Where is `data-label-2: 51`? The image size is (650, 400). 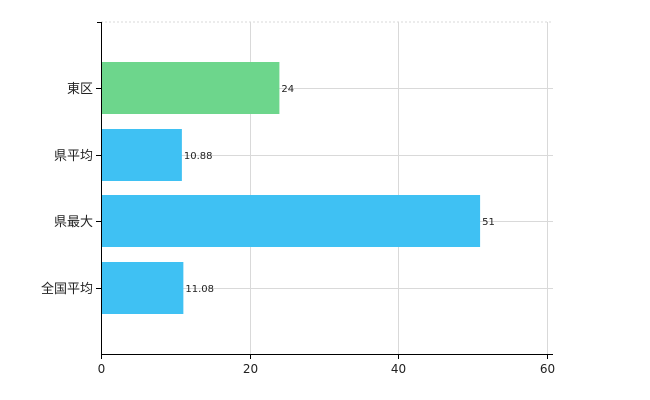
data-label-2: 51 is located at coordinates (488, 222).